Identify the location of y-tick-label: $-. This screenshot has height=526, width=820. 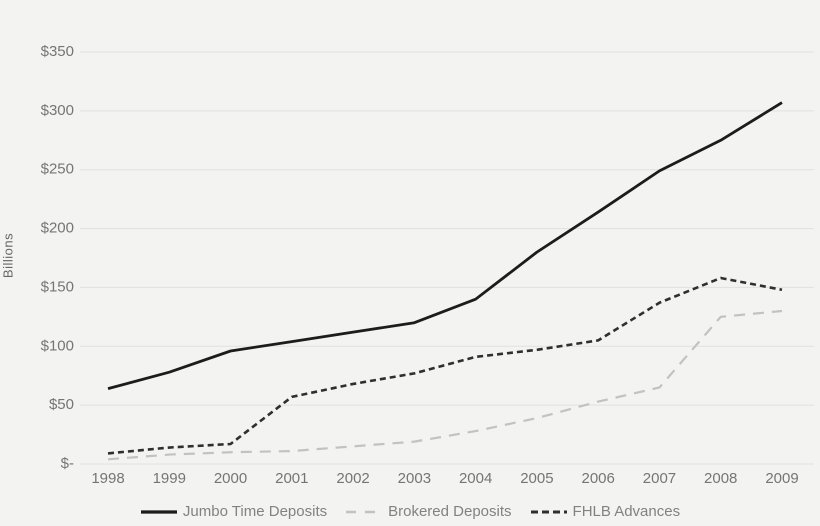
(67, 463).